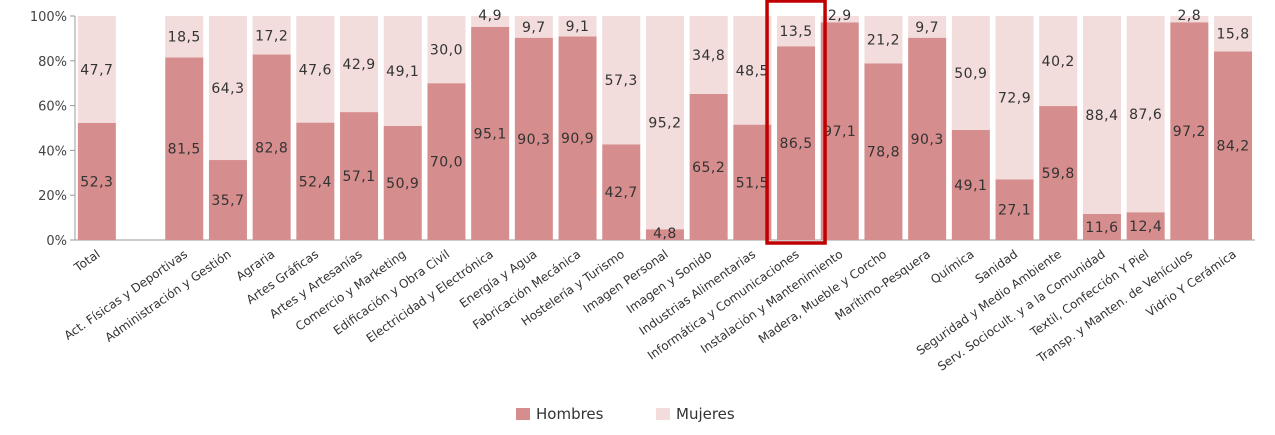 This screenshot has width=1275, height=435. I want to click on value-label-mujeres: 2,8, so click(1189, 16).